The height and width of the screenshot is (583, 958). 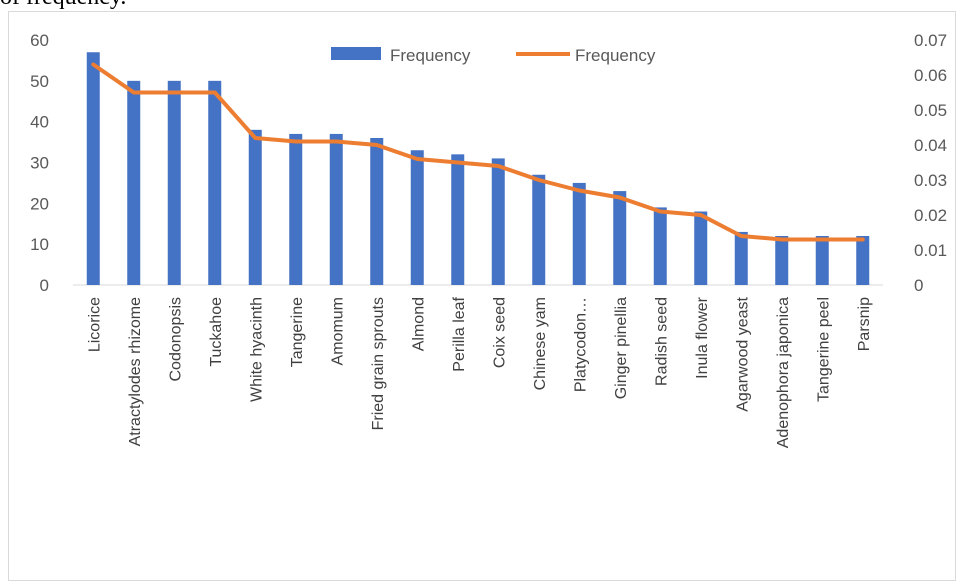 What do you see at coordinates (216, 332) in the screenshot?
I see `category-label: Tuckahoe` at bounding box center [216, 332].